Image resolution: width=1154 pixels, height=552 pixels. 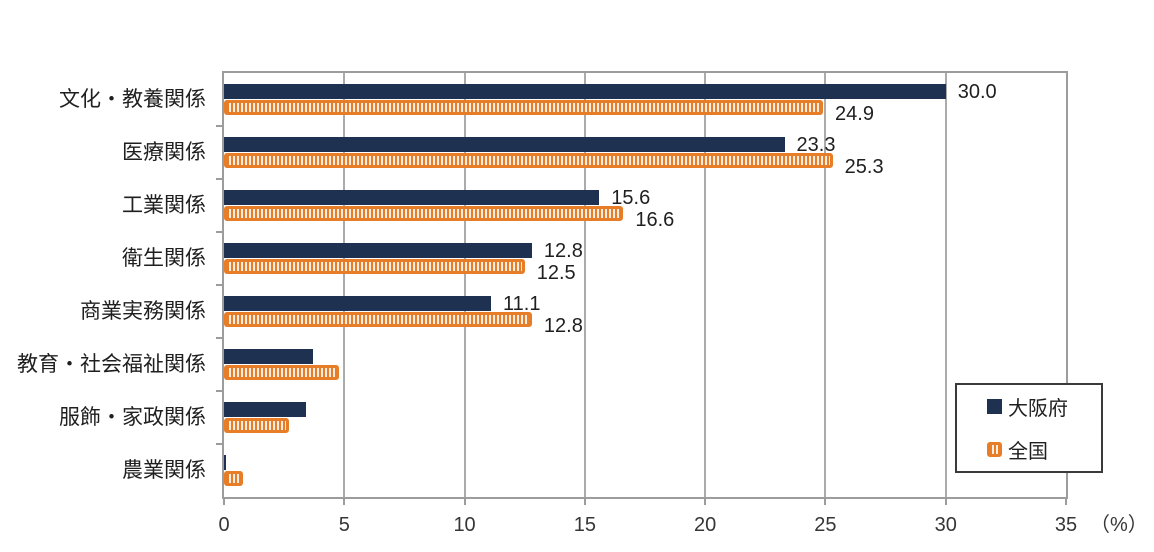 What do you see at coordinates (945, 525) in the screenshot?
I see `x-axis-tick-label: 30` at bounding box center [945, 525].